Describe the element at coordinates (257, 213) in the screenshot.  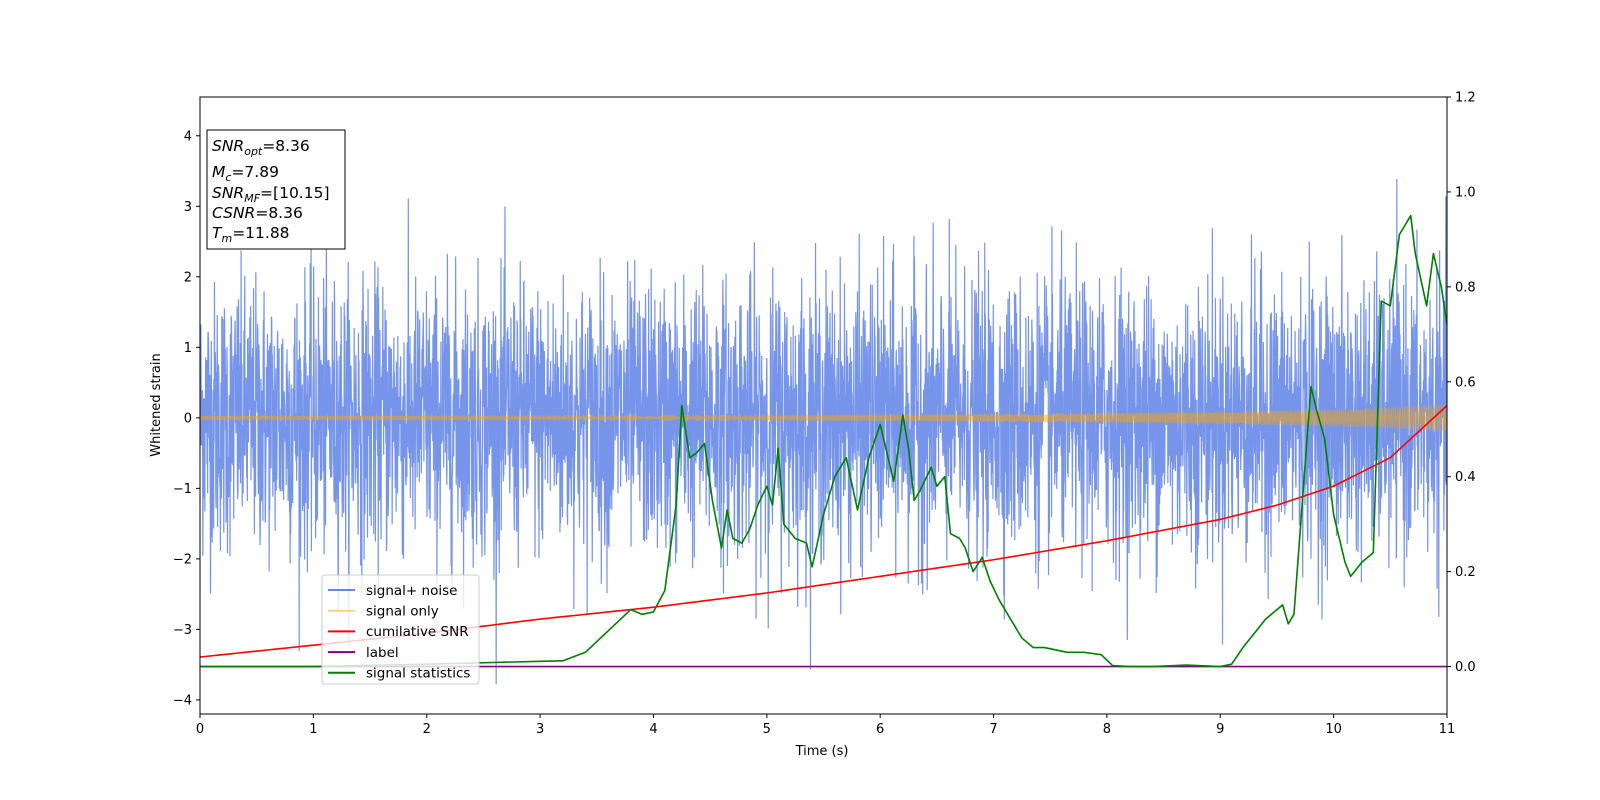
I see `csnr-text: CSNR=8.36` at that location.